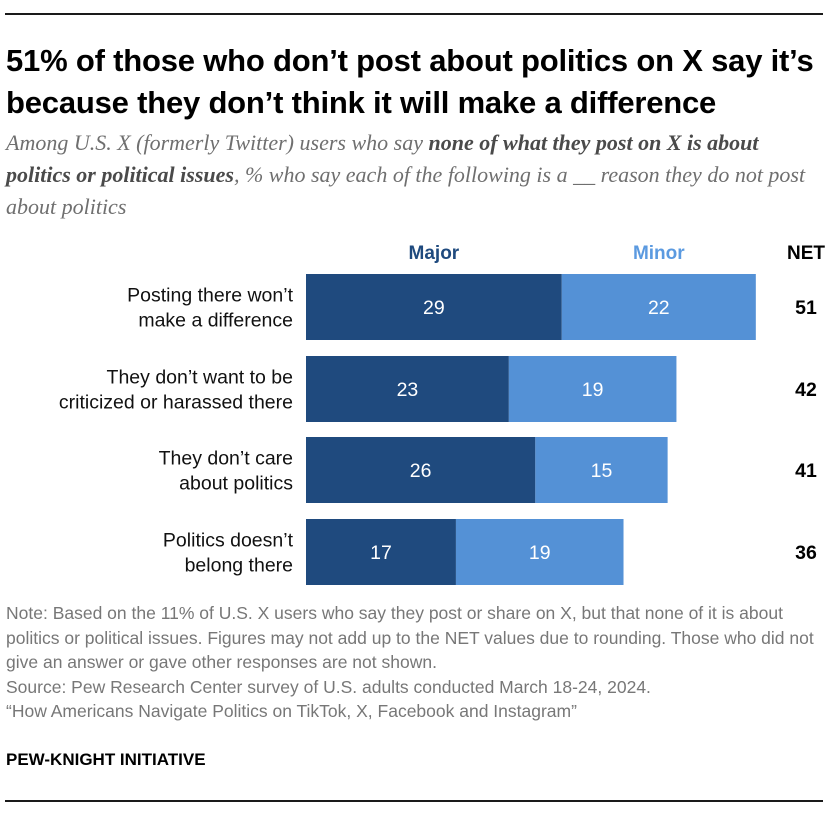 Image resolution: width=840 pixels, height=818 pixels. I want to click on category-label: about politics, so click(236, 484).